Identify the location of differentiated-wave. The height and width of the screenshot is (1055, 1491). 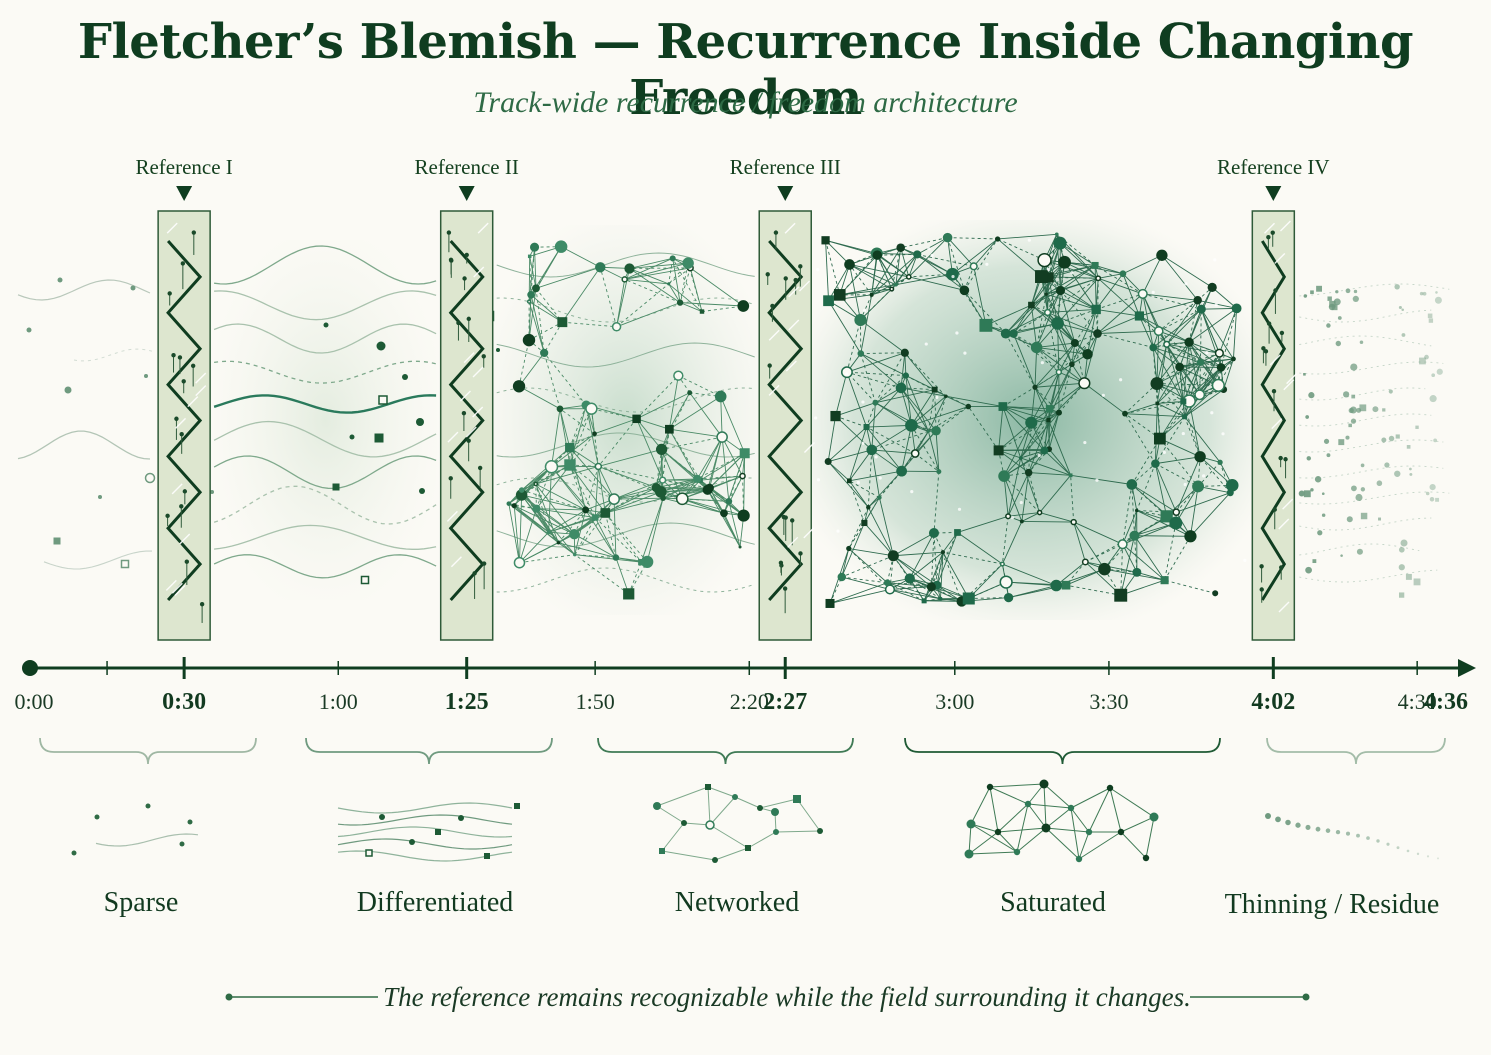
(325, 338).